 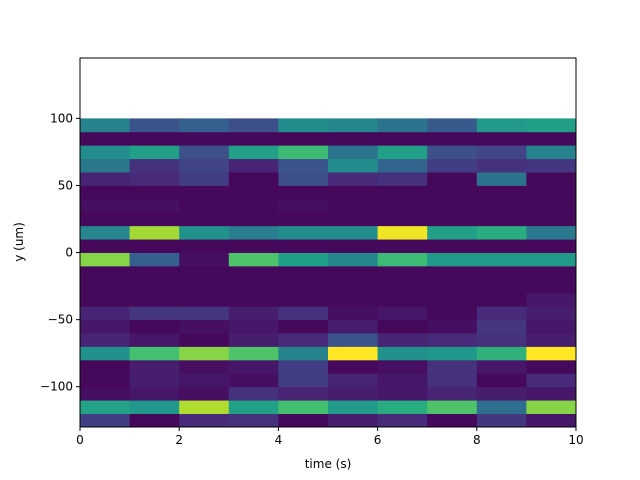 I want to click on x-tick-label: 2, so click(x=179, y=440).